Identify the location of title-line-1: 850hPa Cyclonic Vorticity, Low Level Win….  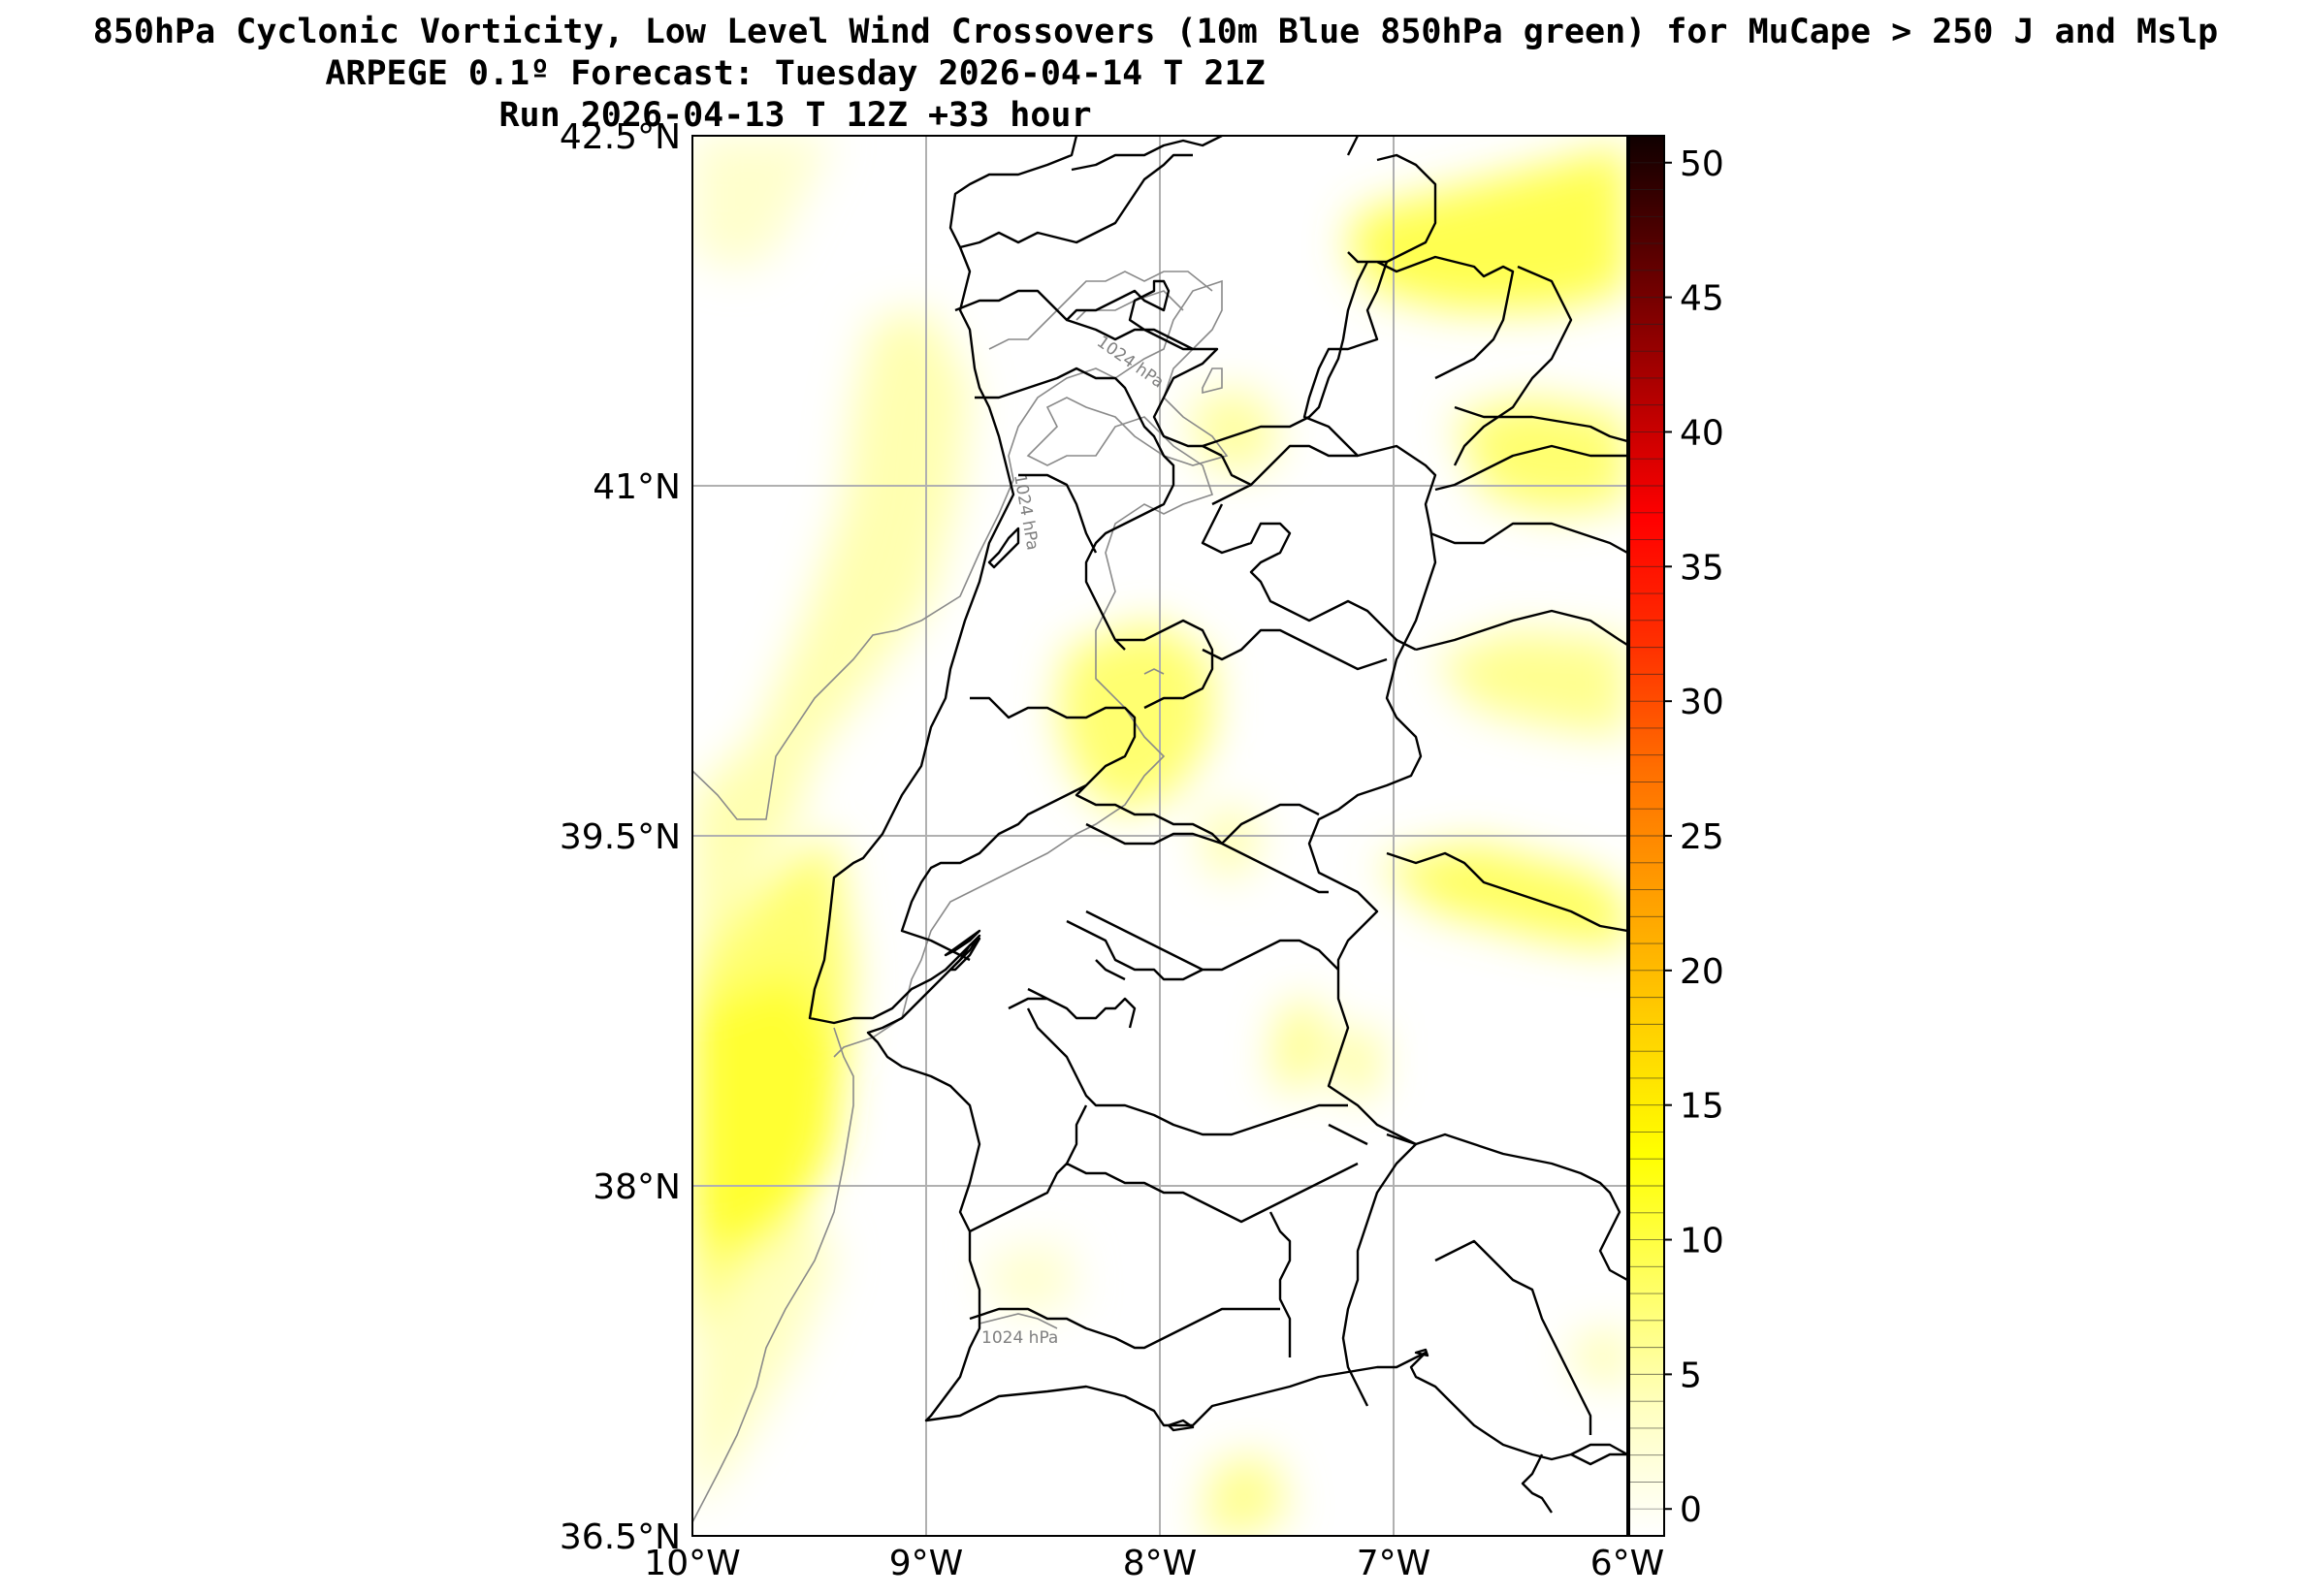
(1155, 32).